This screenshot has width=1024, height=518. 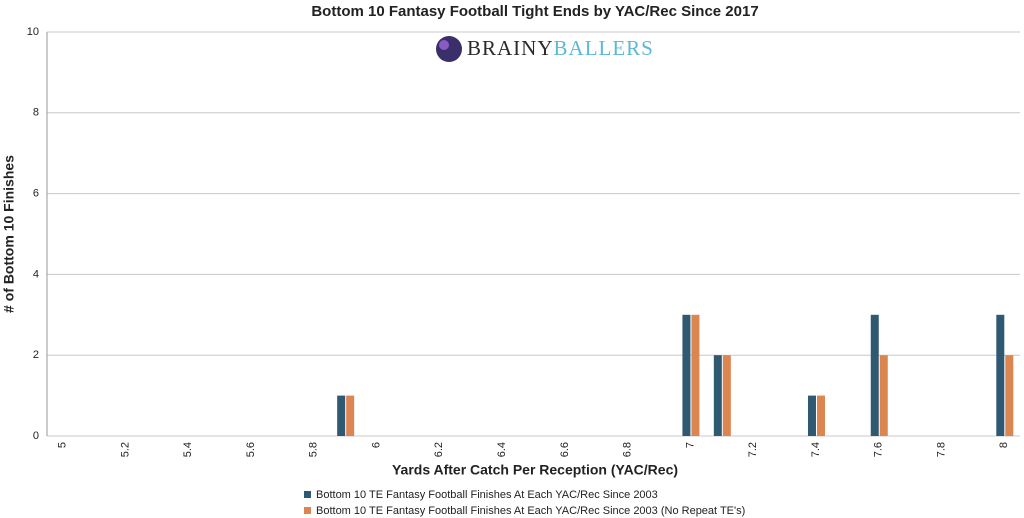 I want to click on x-tick-label: 7.4, so click(x=816, y=449).